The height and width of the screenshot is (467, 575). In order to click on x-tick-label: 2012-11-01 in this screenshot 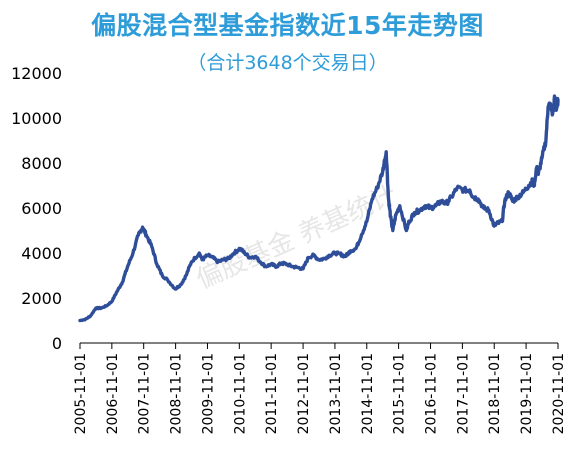, I will do `click(304, 393)`.